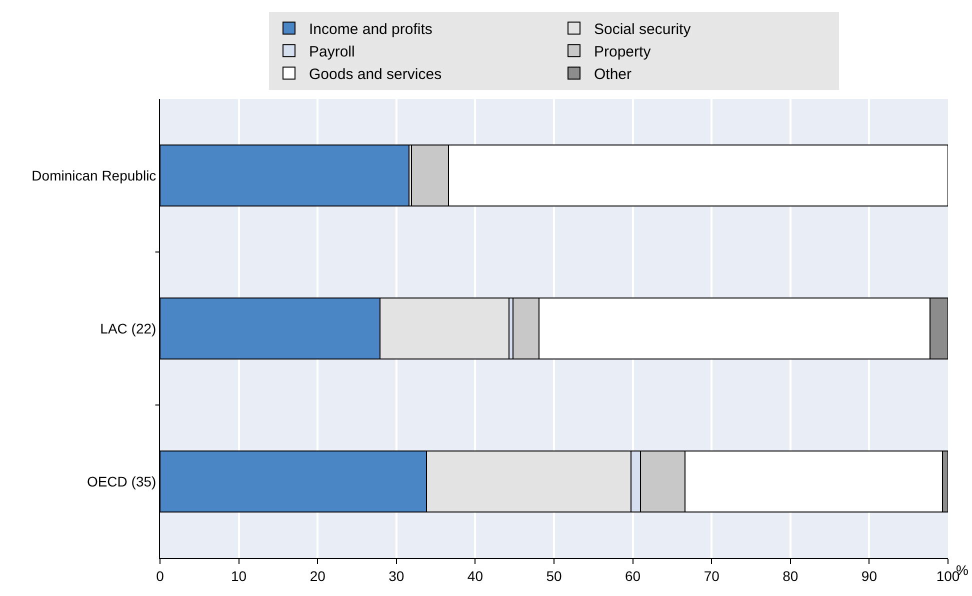  What do you see at coordinates (332, 51) in the screenshot?
I see `legend-label: Payroll` at bounding box center [332, 51].